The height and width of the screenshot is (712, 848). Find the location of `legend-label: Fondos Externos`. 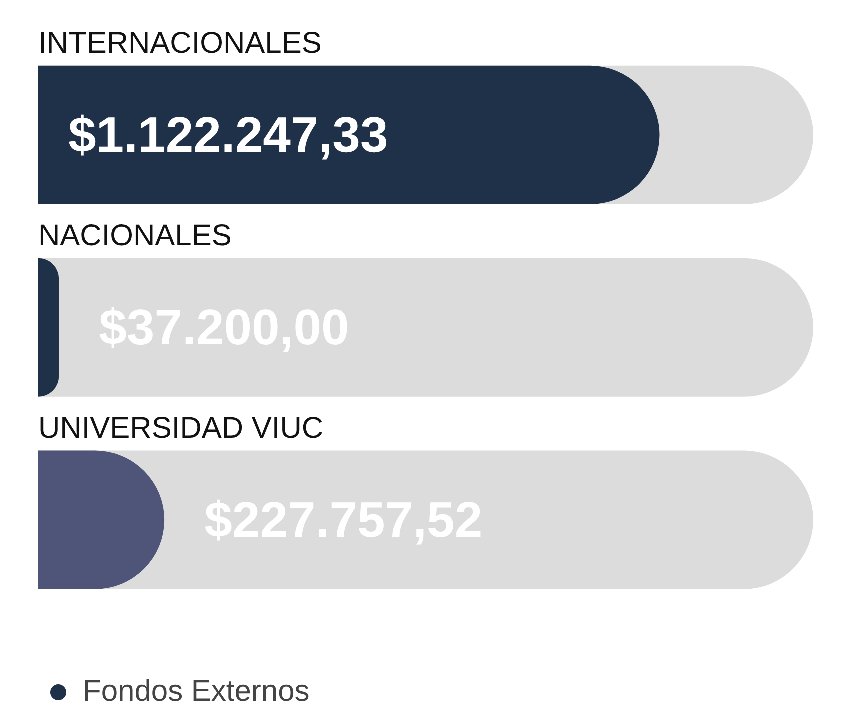

legend-label: Fondos Externos is located at coordinates (196, 692).